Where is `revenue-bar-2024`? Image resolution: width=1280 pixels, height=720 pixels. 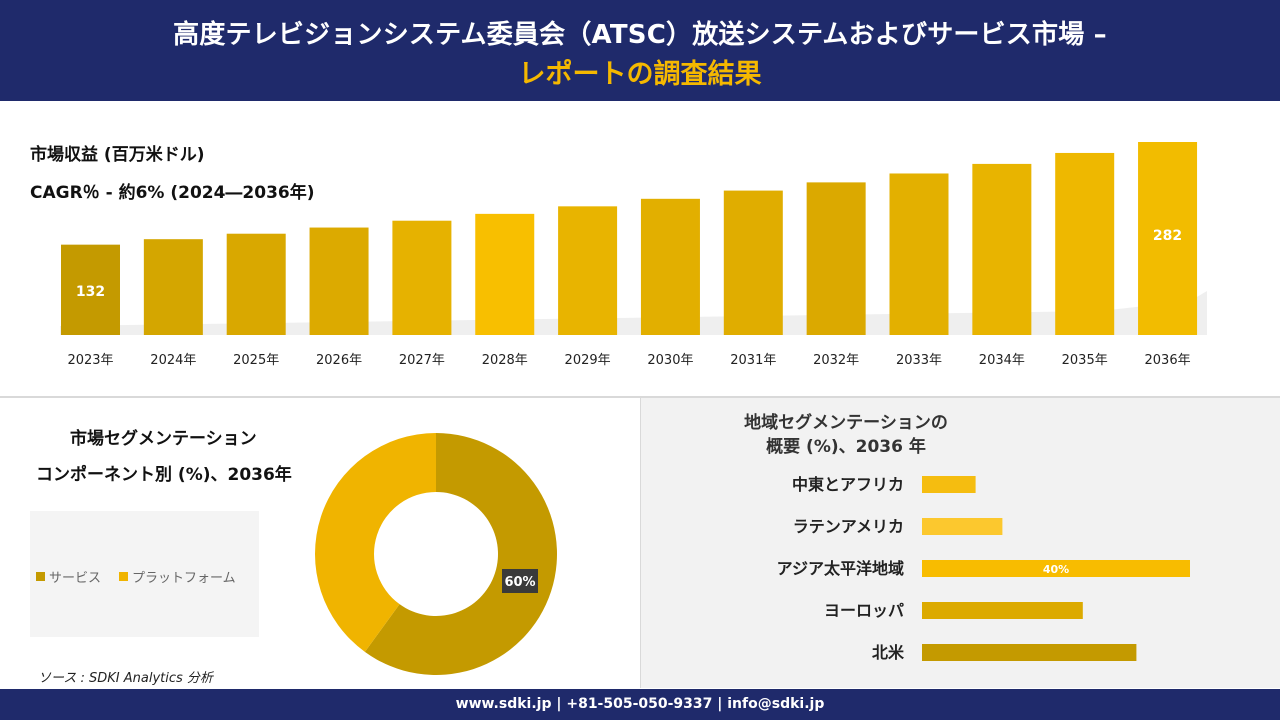 revenue-bar-2024 is located at coordinates (173, 287).